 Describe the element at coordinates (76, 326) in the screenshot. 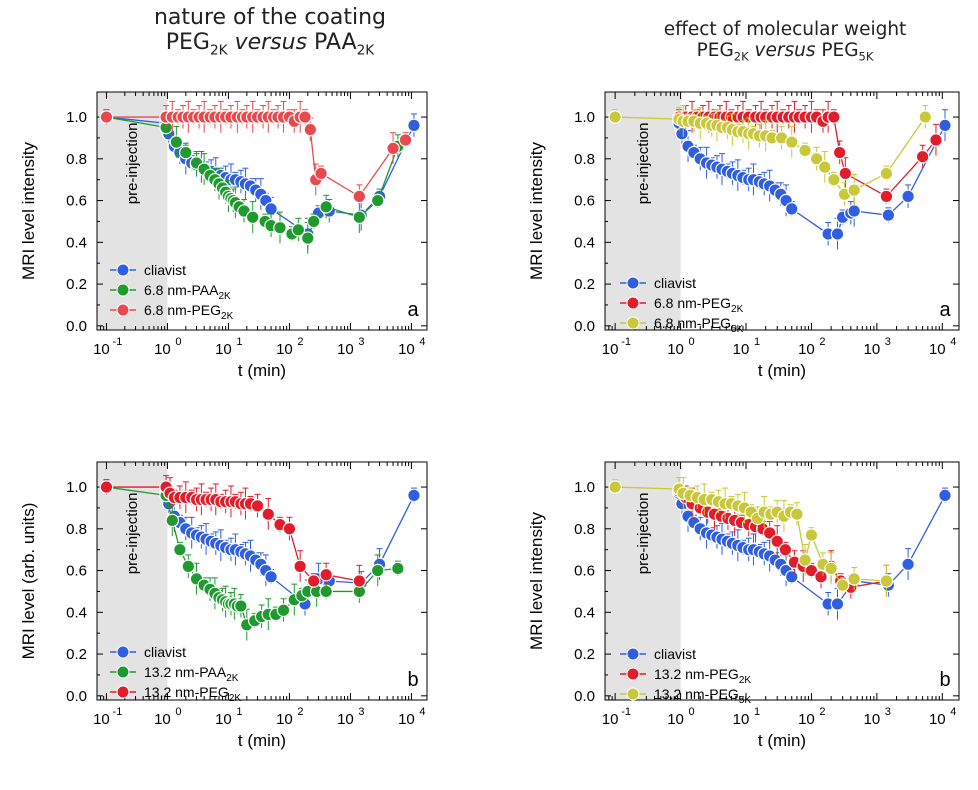

I see `y-tick-label: 0.0` at that location.